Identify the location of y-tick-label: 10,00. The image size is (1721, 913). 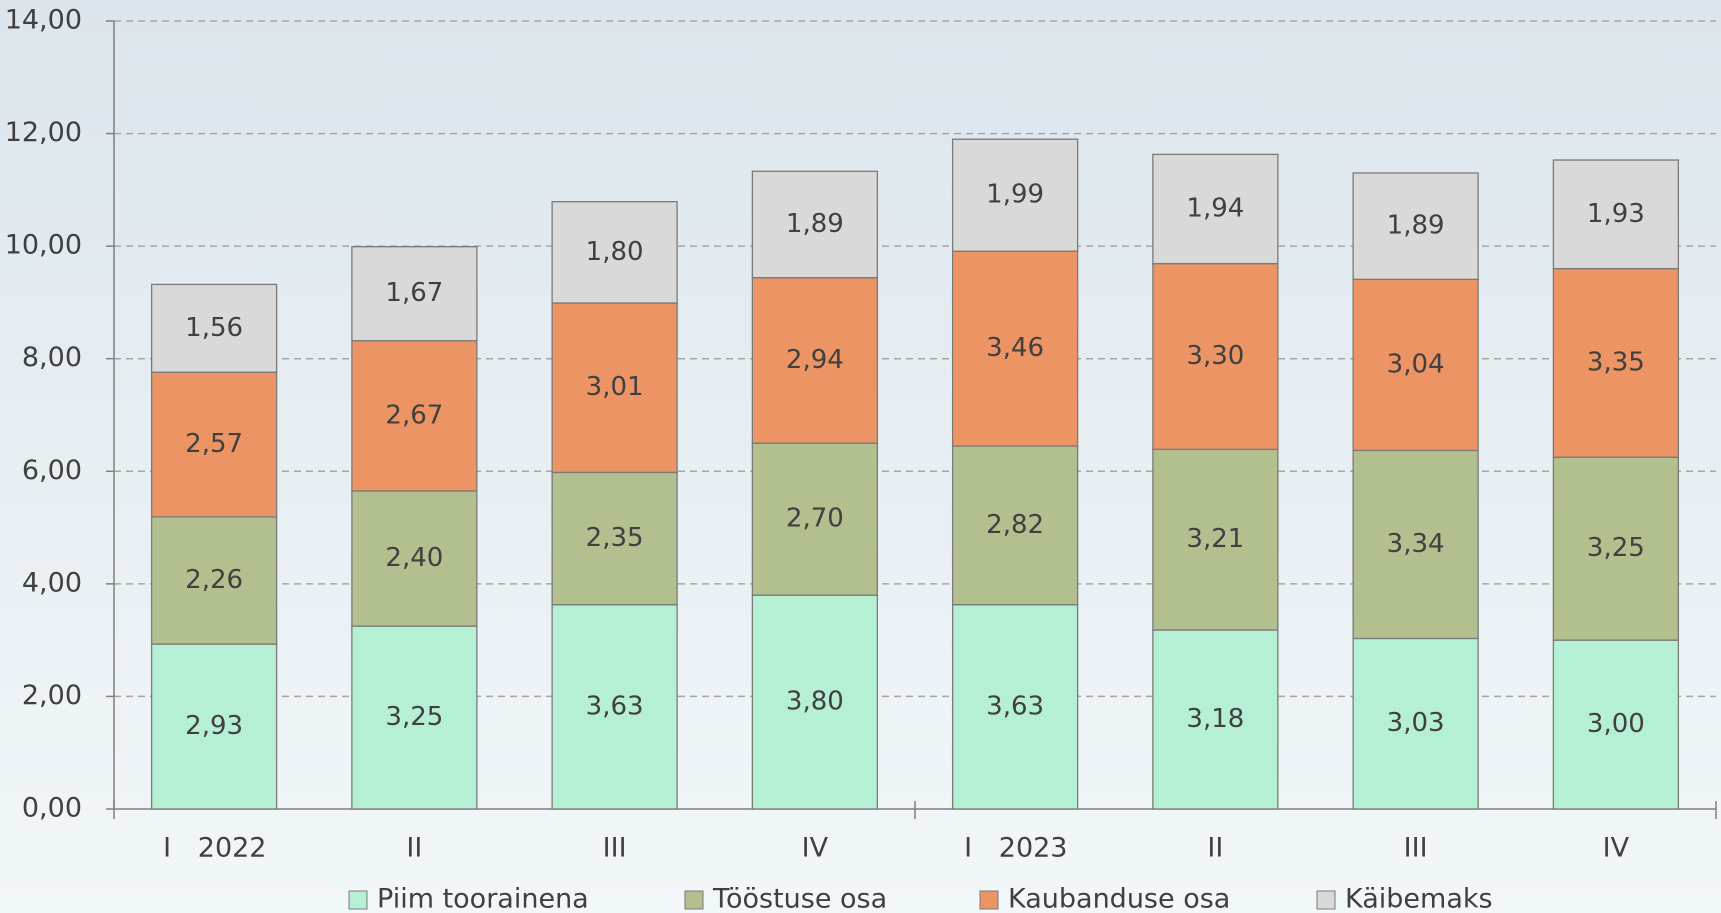
(43, 245).